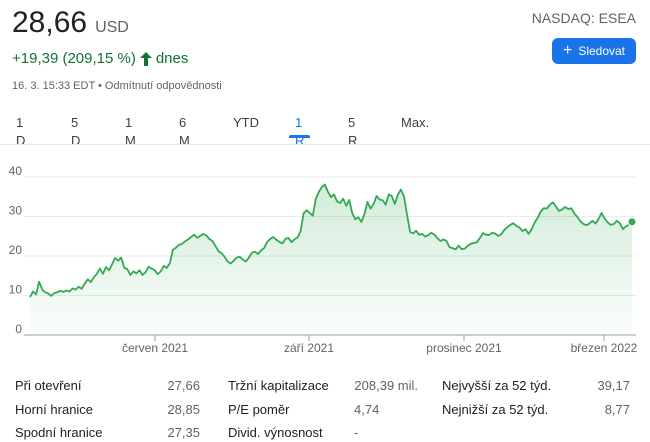 The image size is (650, 442). I want to click on tab-5r: 5 R, so click(352, 131).